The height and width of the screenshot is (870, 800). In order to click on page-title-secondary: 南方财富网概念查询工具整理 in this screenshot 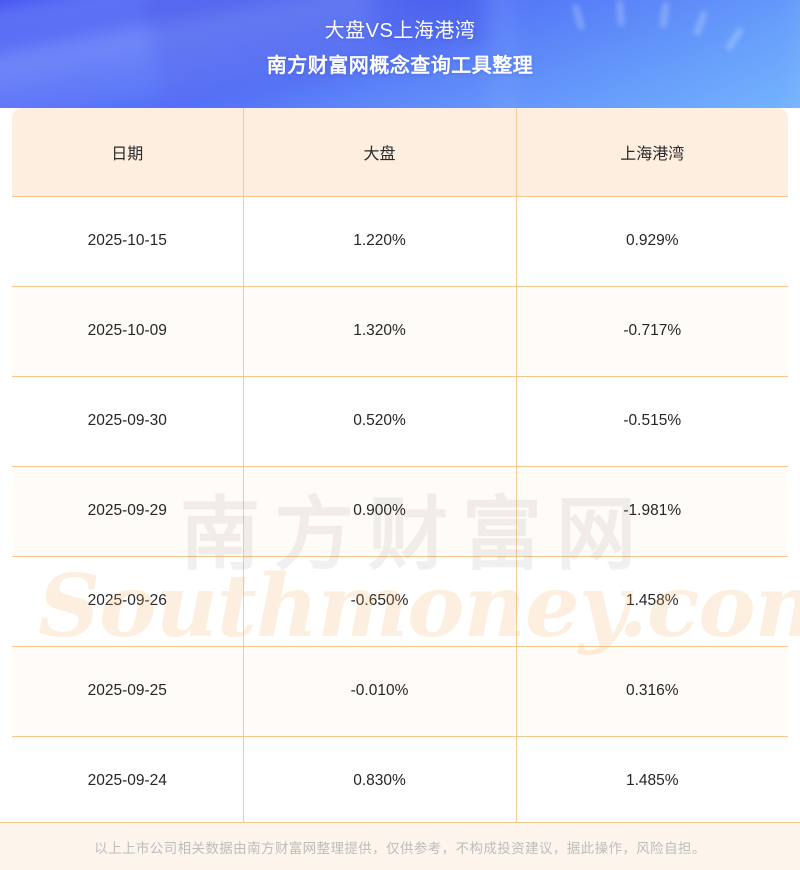, I will do `click(400, 66)`.